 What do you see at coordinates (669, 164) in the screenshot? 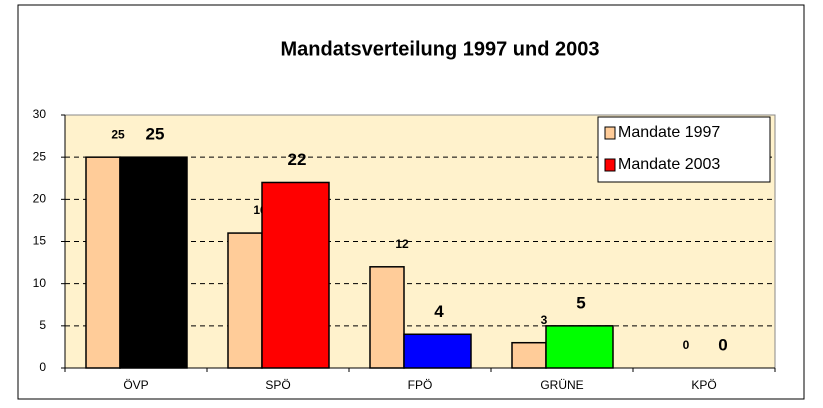
I see `legend-label: Mandate 2003` at bounding box center [669, 164].